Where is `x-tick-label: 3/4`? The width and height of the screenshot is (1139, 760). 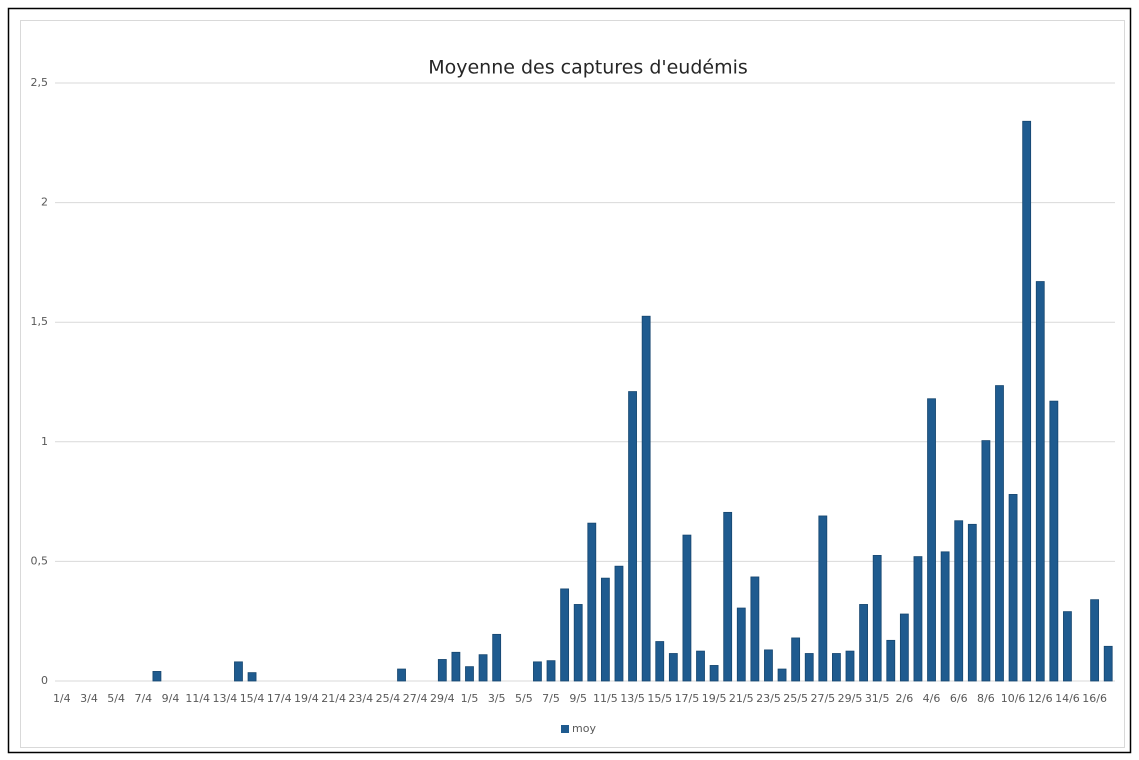
x-tick-label: 3/4 is located at coordinates (89, 698).